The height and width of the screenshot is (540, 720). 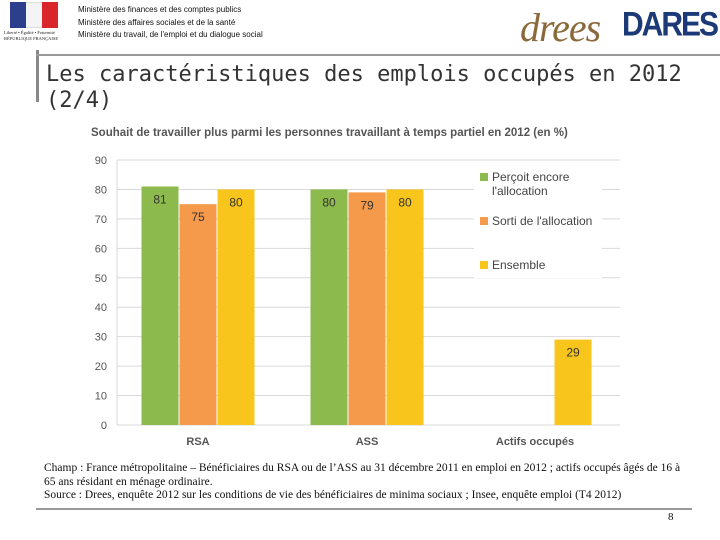 What do you see at coordinates (101, 397) in the screenshot?
I see `y-tick-label: 10` at bounding box center [101, 397].